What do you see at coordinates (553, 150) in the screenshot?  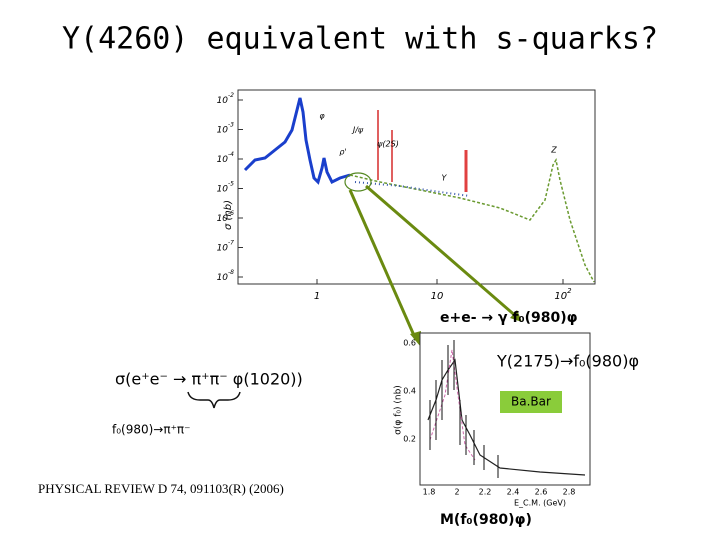 I see `peak-label: Z` at bounding box center [553, 150].